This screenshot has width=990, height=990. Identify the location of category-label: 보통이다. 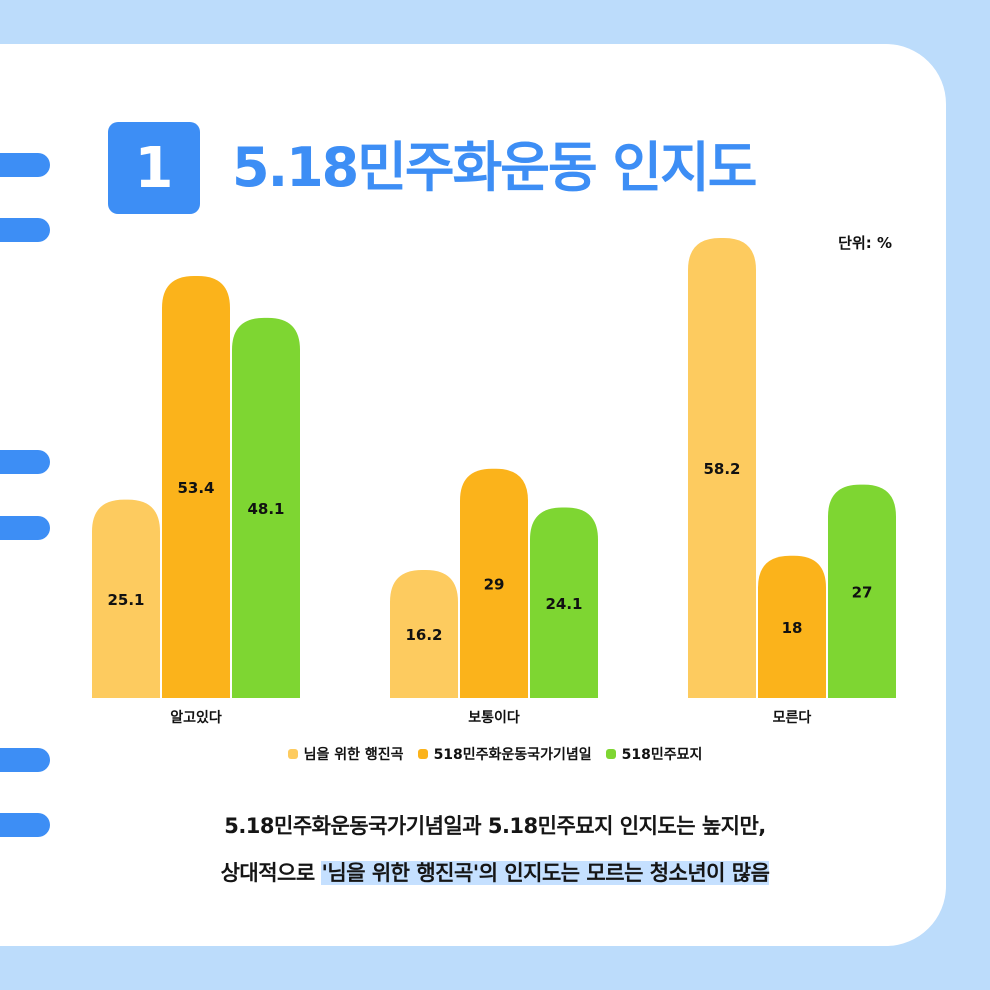
(494, 717).